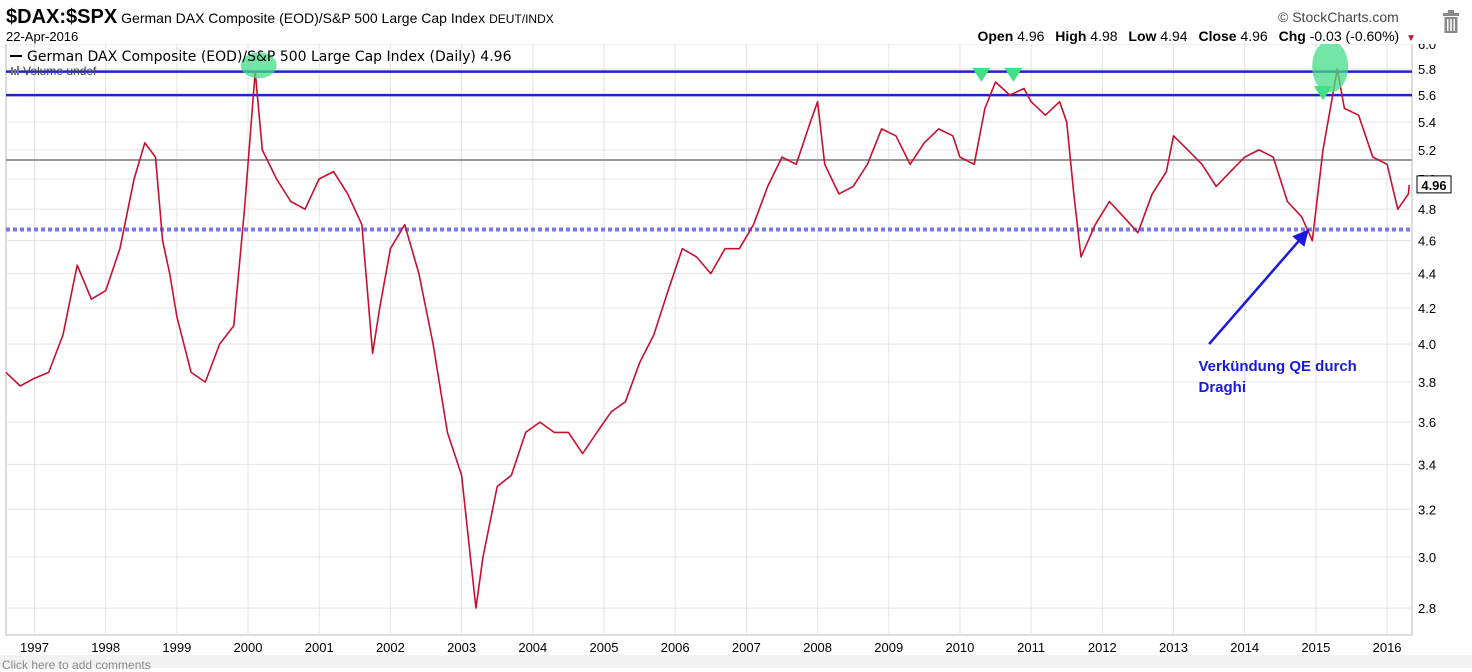 The image size is (1472, 672). What do you see at coordinates (1223, 387) in the screenshot?
I see `annotation-text-line2: Draghi` at bounding box center [1223, 387].